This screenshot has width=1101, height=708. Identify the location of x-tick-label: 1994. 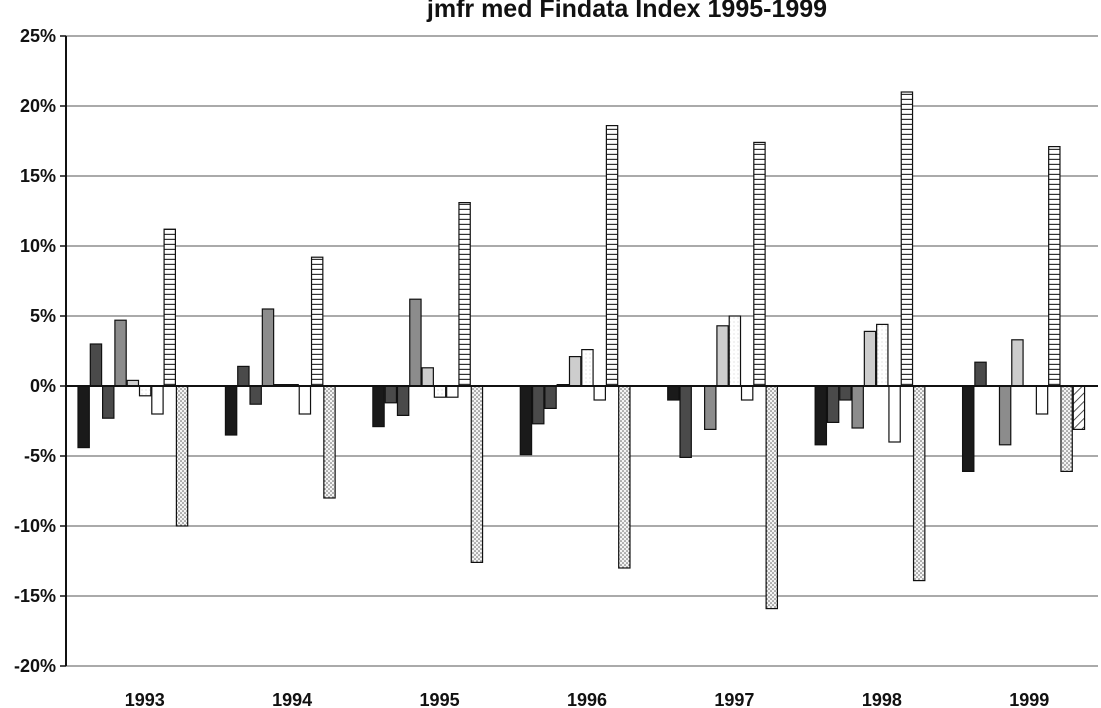
(292, 699).